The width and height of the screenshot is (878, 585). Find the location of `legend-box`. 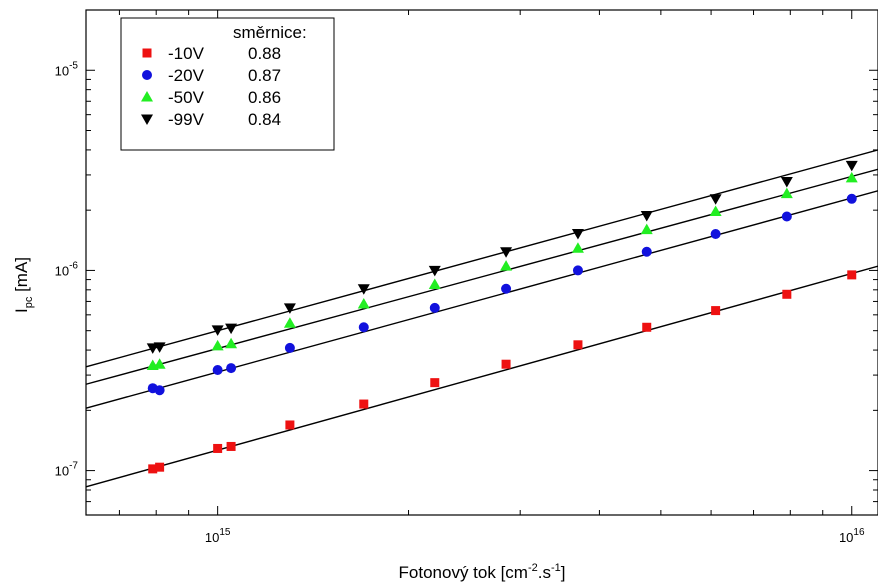

legend-box is located at coordinates (227, 84).